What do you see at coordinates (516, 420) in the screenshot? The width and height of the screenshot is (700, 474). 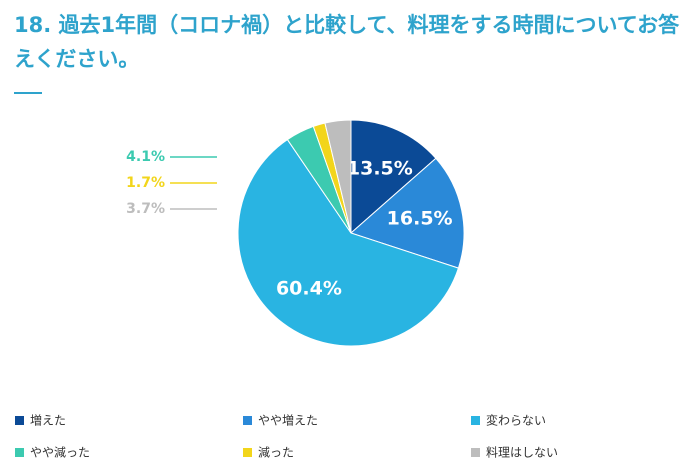 I see `legend-label: 変わらない` at bounding box center [516, 420].